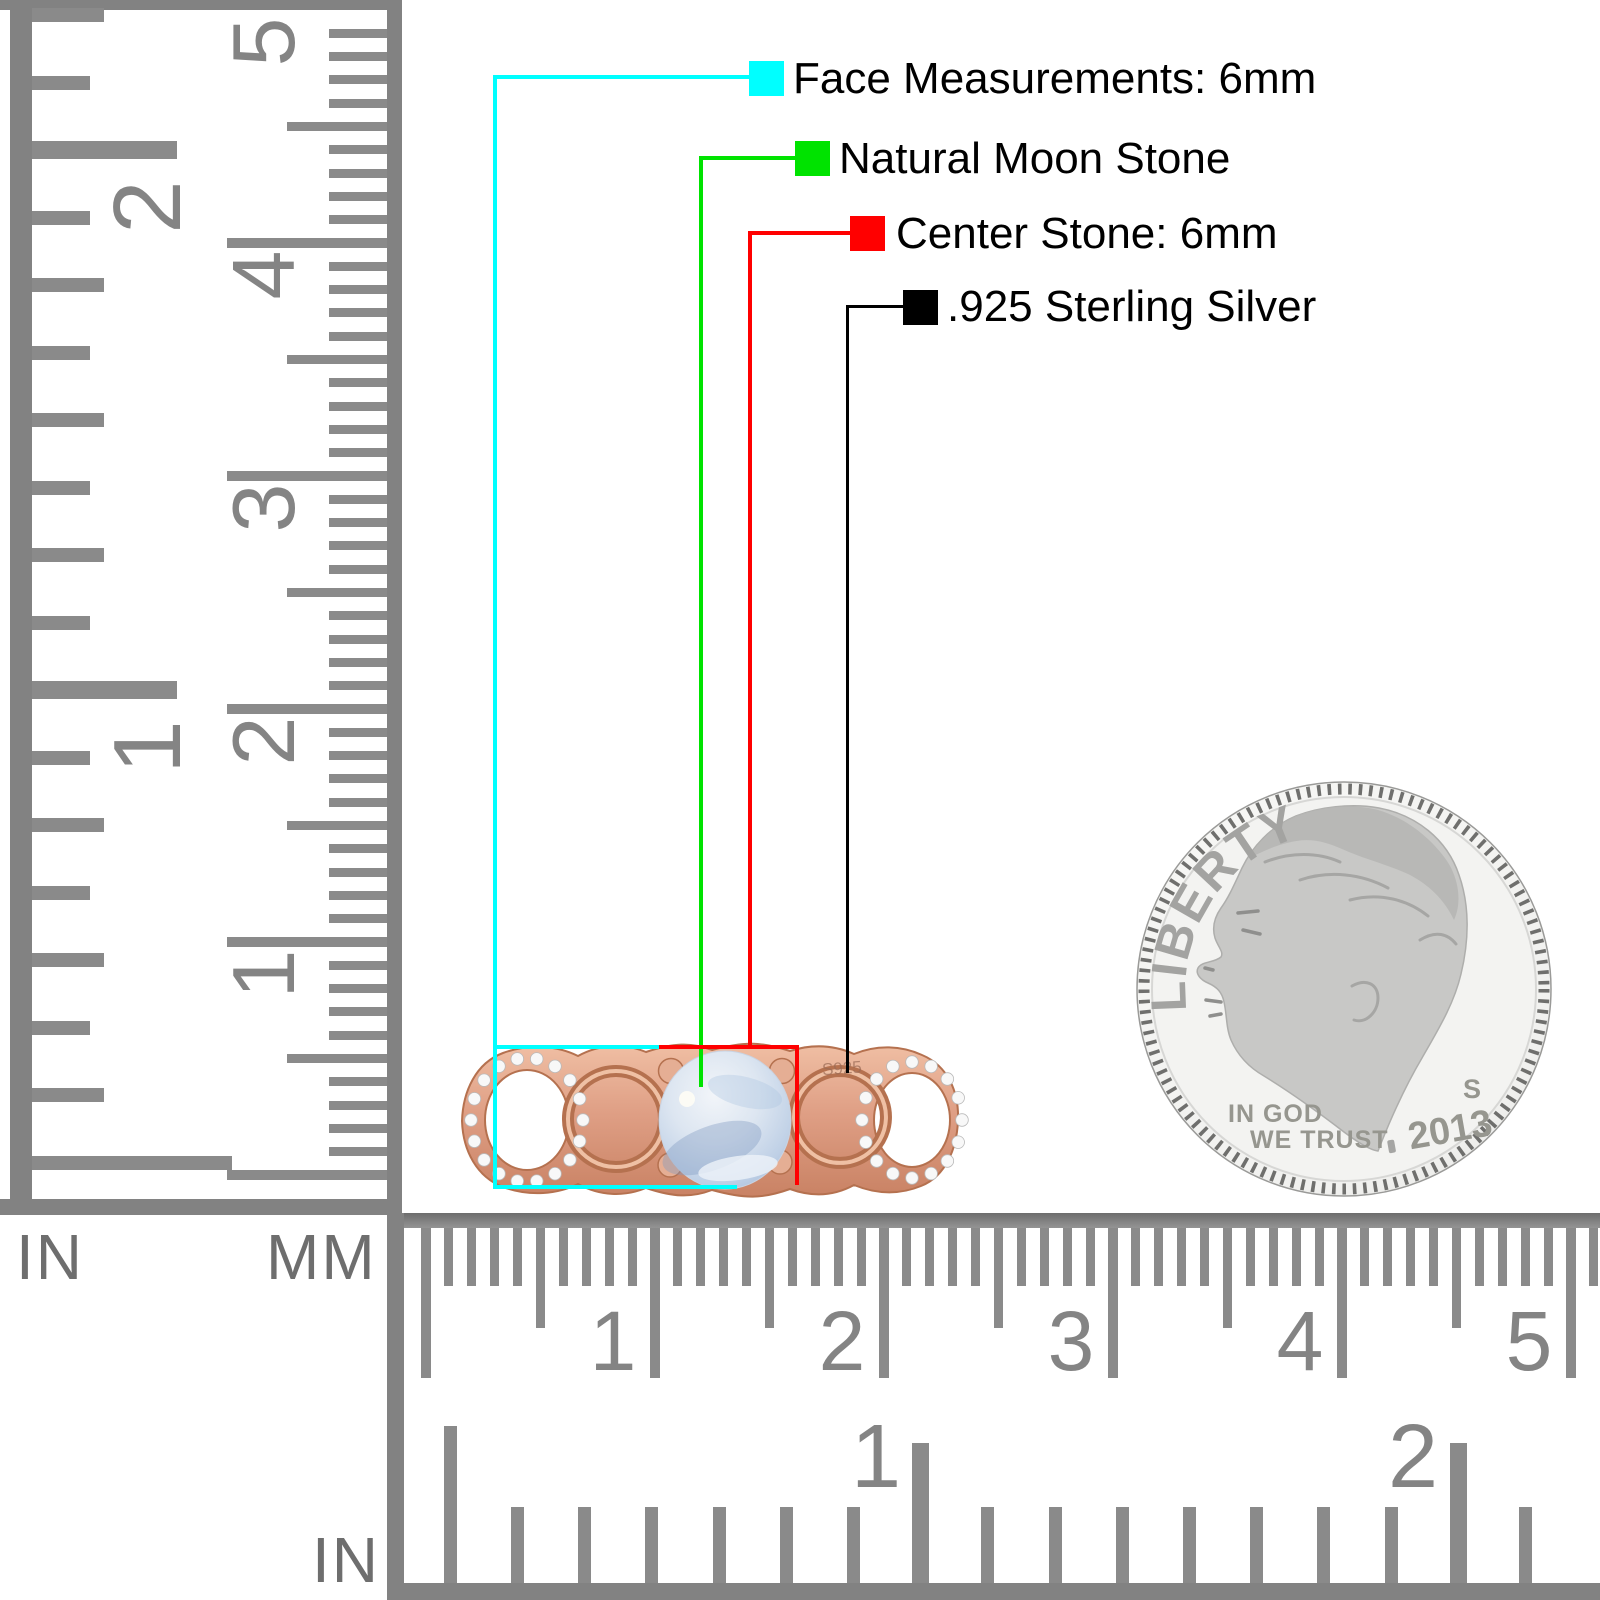 The width and height of the screenshot is (1600, 1600). Describe the element at coordinates (1300, 1341) in the screenshot. I see `ruler-number: 4` at that location.